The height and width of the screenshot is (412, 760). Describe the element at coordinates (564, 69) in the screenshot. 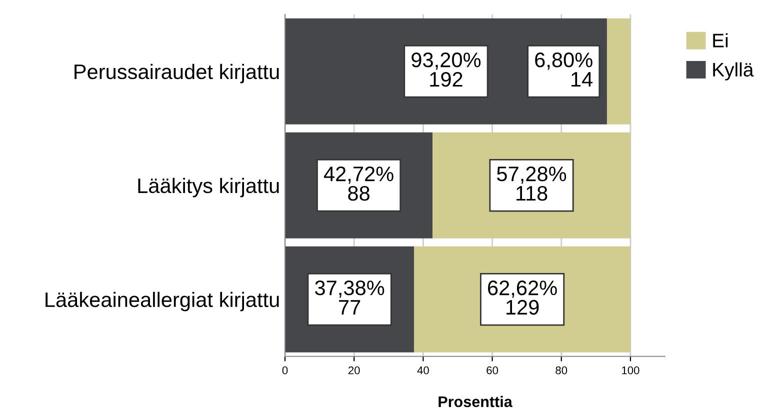

I see `data-label: 6,80% 14` at that location.